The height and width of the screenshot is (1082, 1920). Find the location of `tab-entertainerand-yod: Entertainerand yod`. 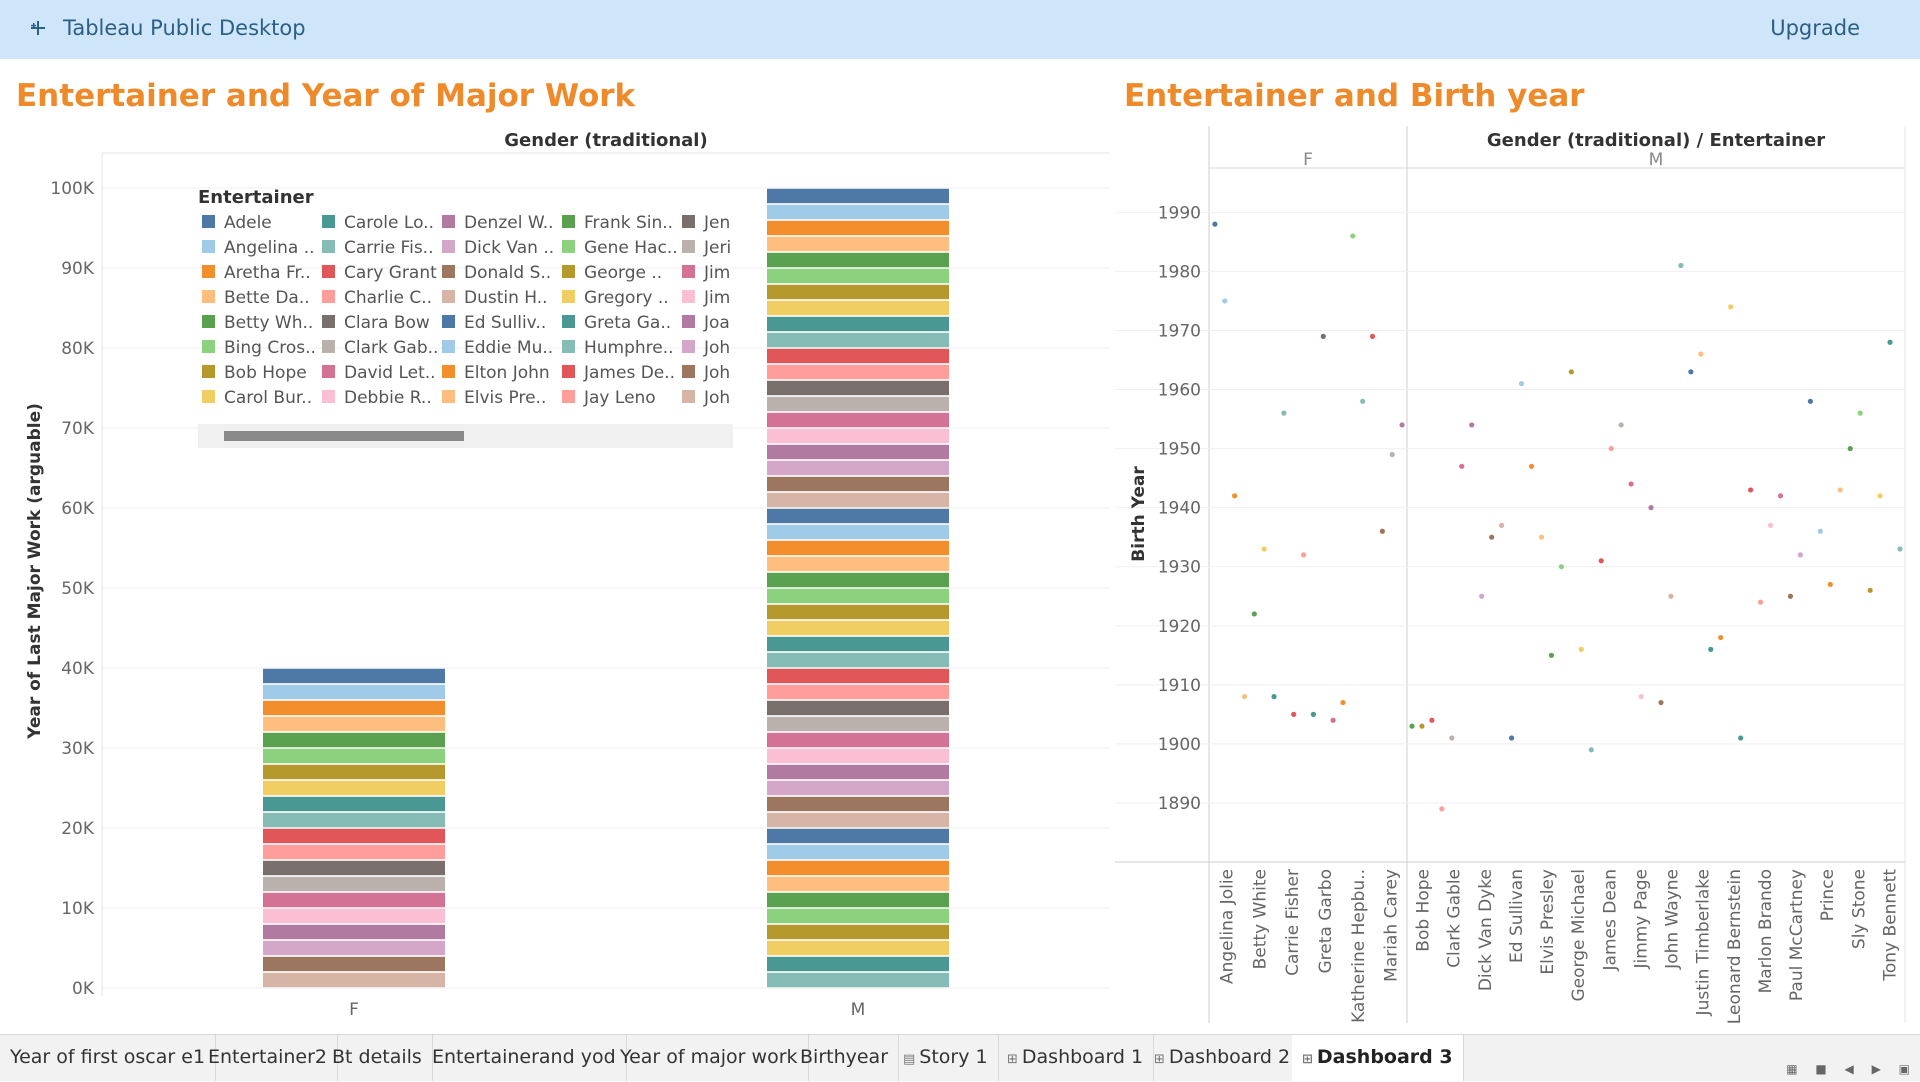

tab-entertainerand-yod: Entertainerand yod is located at coordinates (524, 1058).